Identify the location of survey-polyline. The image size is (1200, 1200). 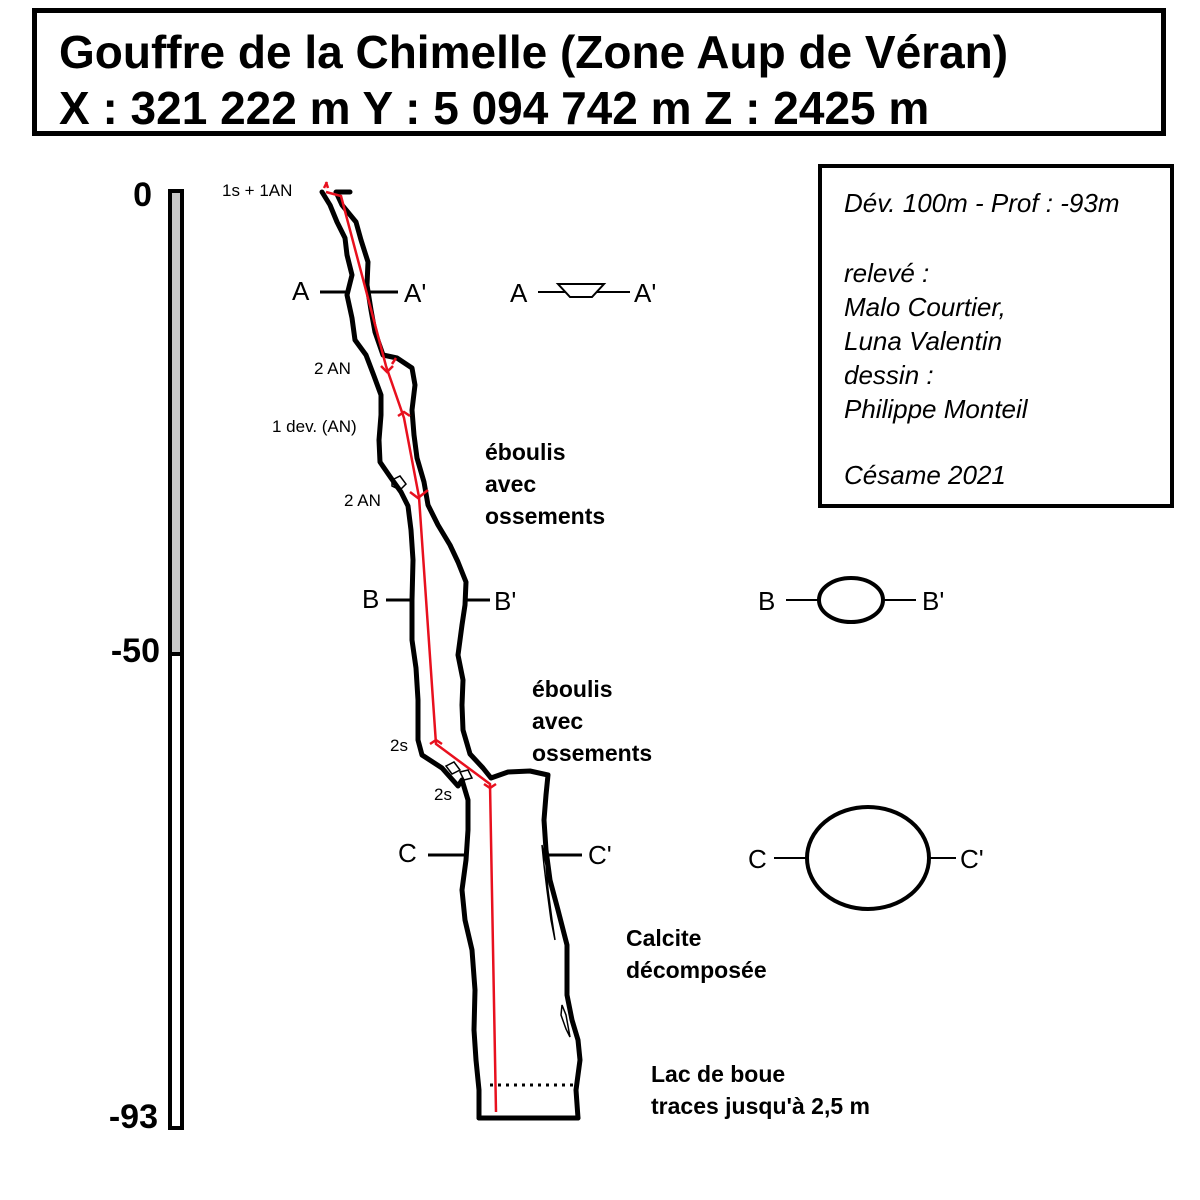
(411, 651).